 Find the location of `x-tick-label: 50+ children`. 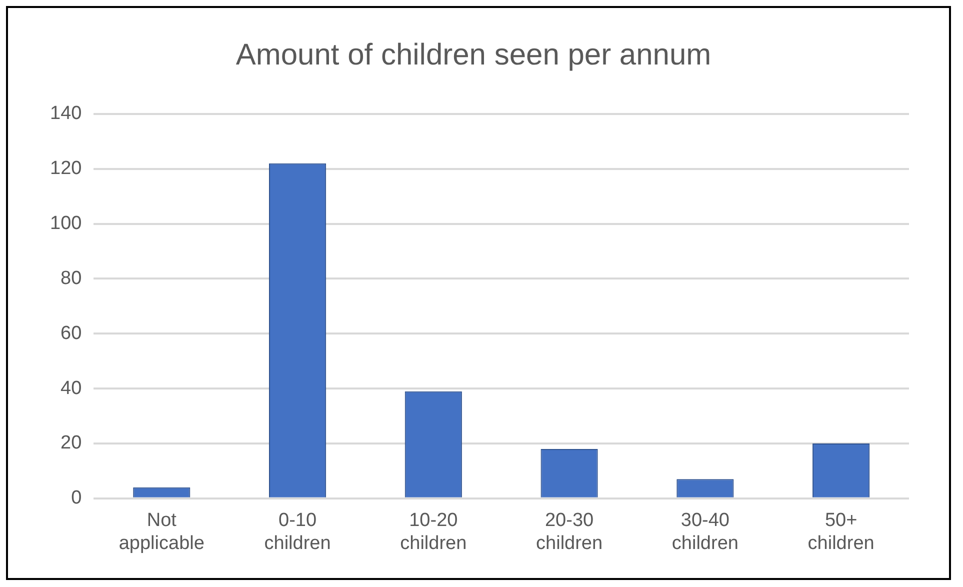

x-tick-label: 50+ children is located at coordinates (841, 532).